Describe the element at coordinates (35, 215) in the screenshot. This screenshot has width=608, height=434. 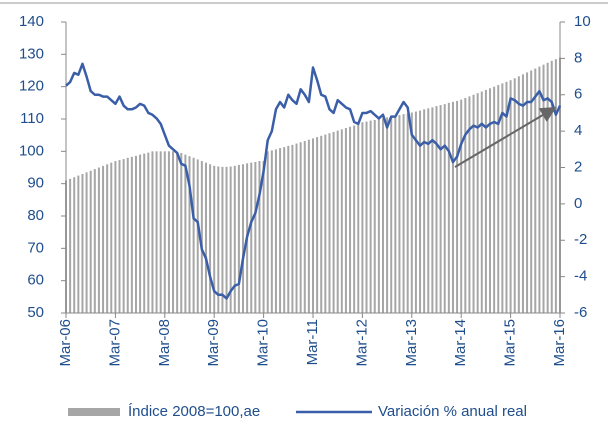
I see `y-tick-label: 80` at that location.